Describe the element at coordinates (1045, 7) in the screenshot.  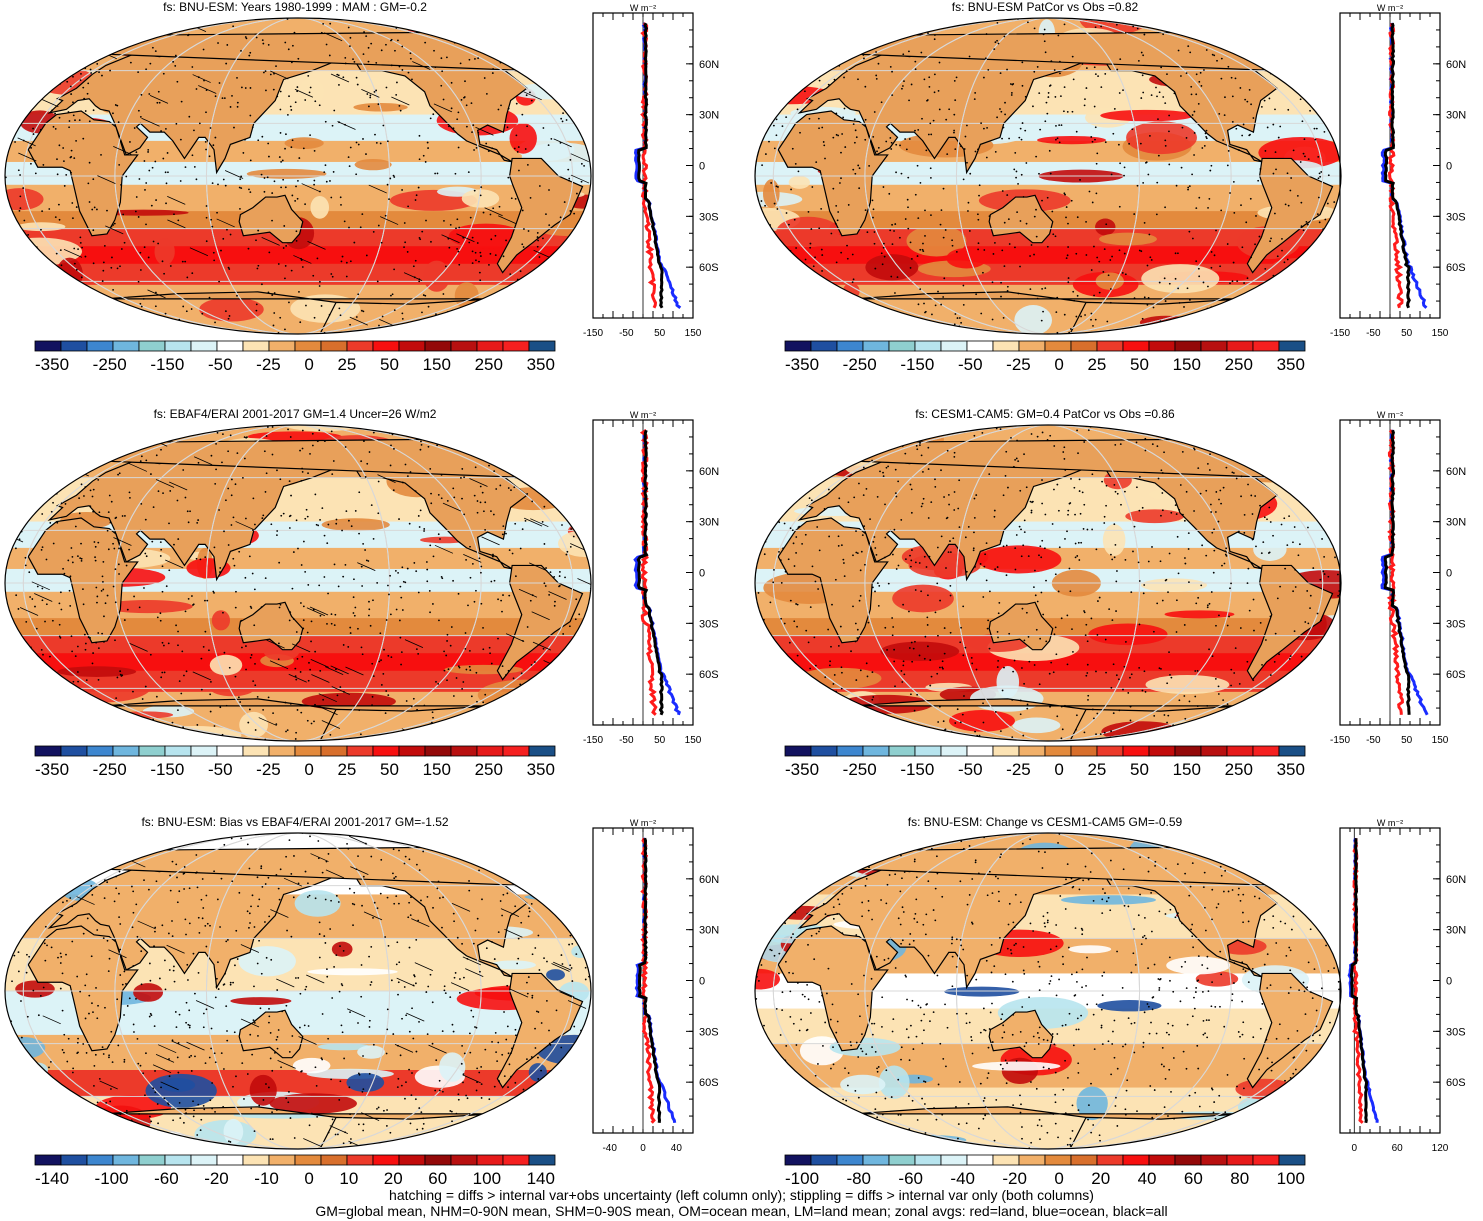
I see `panel-title: fs: BNU-ESM PatCor vs Obs =0.82` at that location.